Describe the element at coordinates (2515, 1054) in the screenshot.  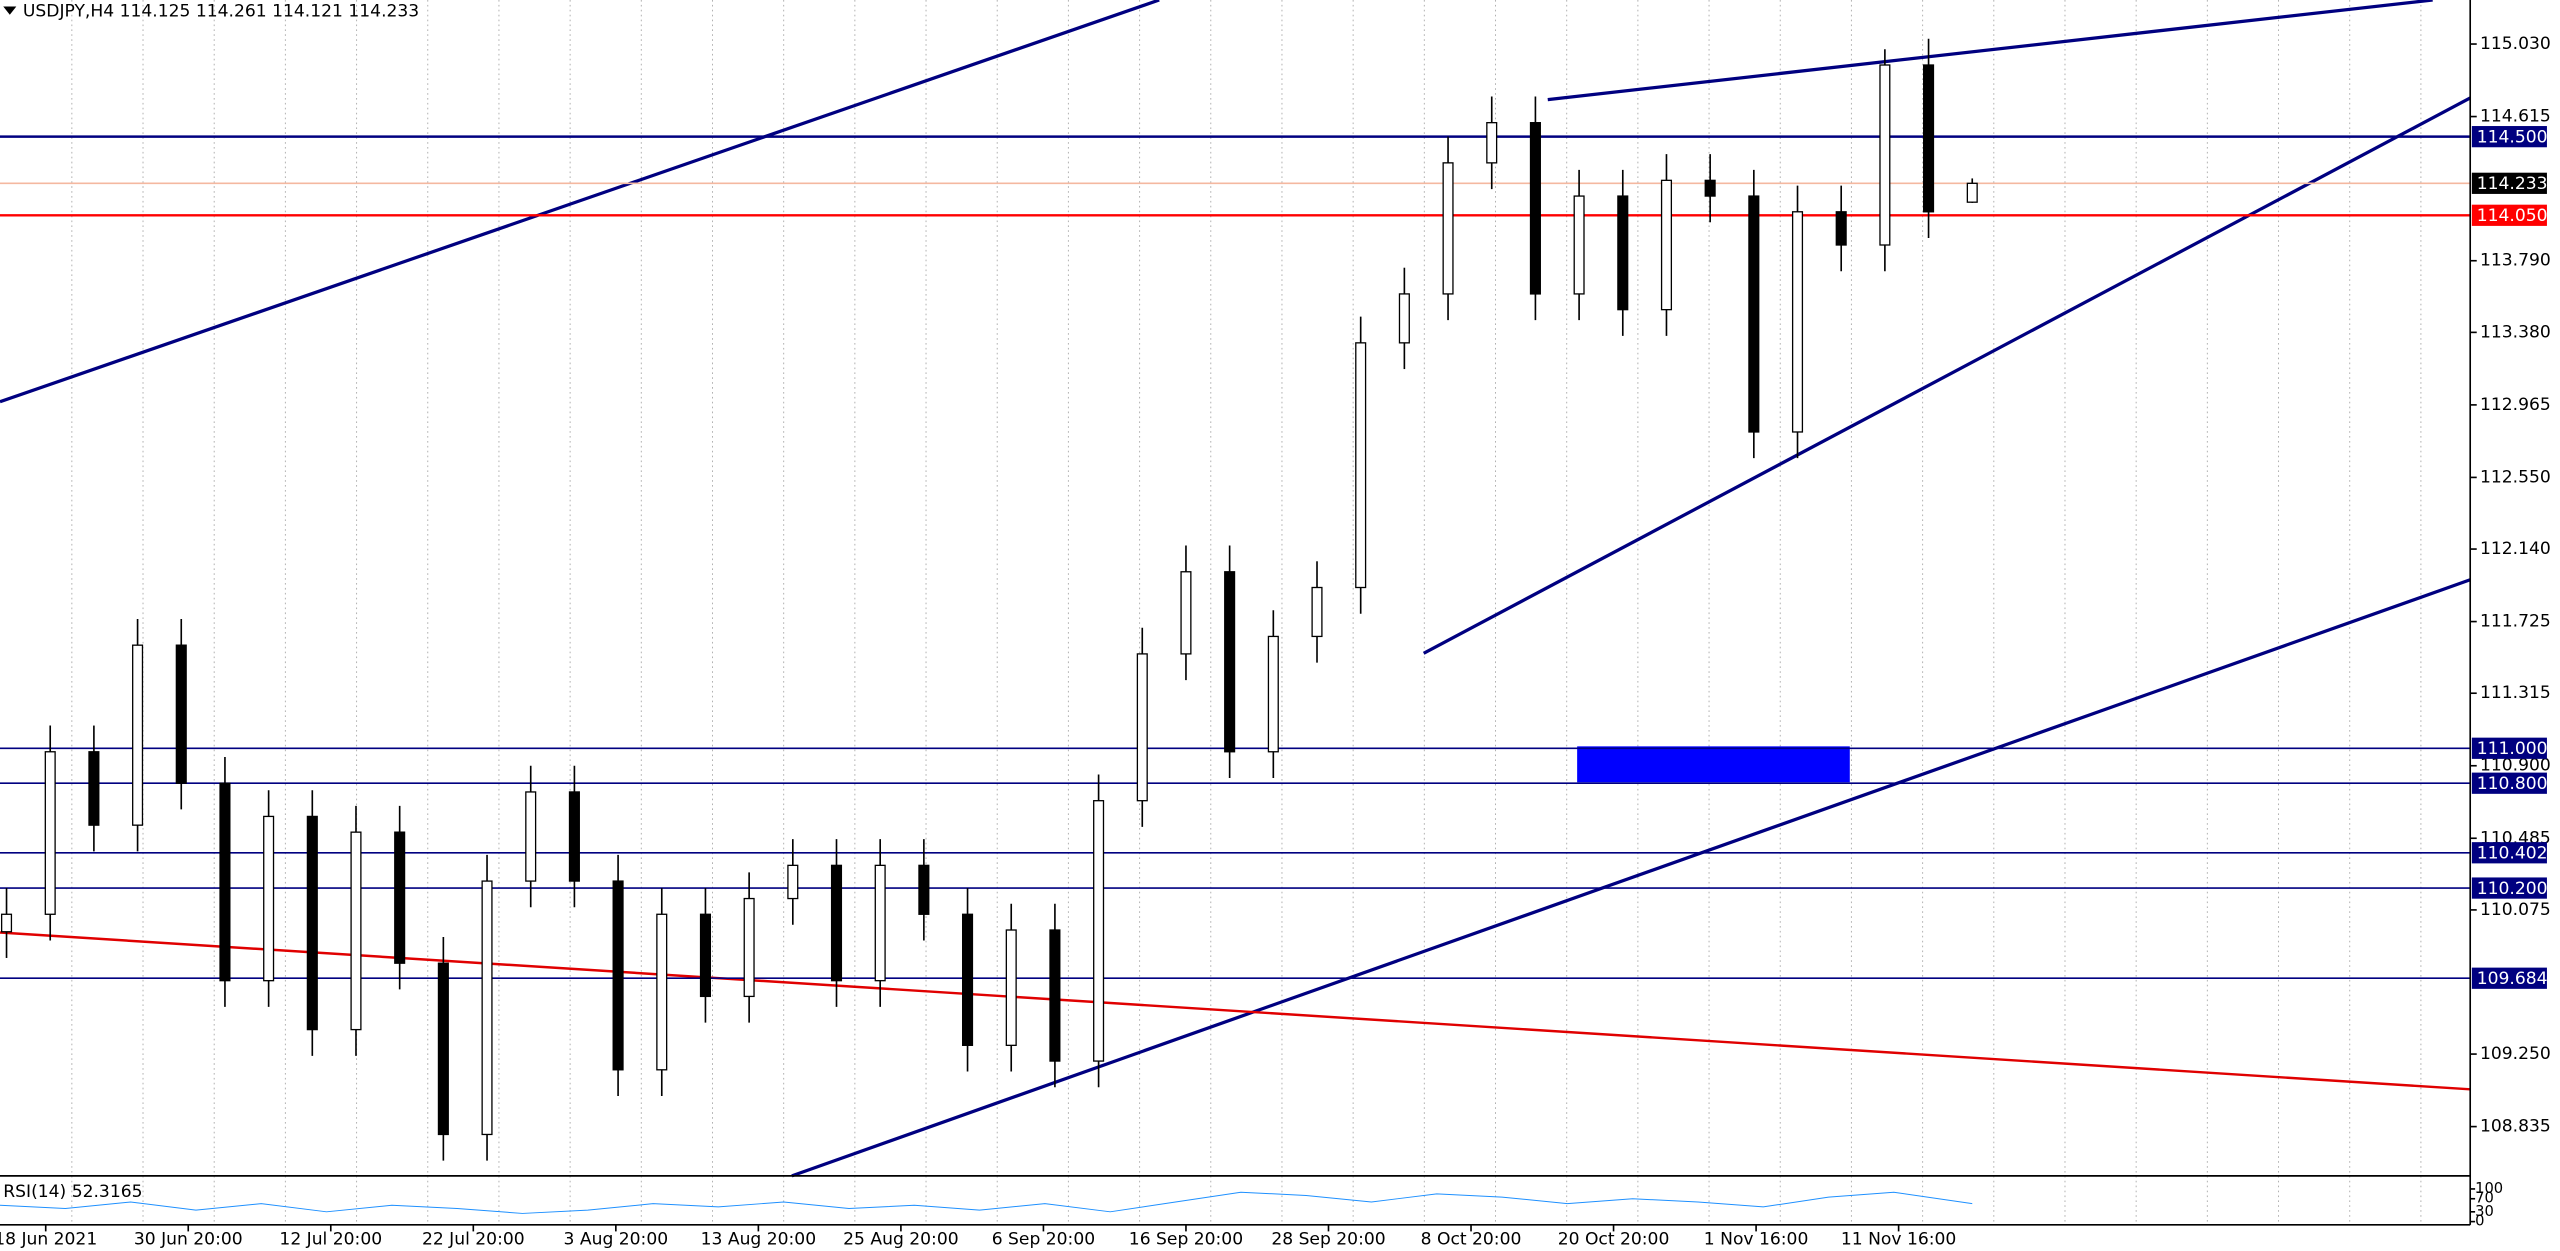
I see `y-tick-label: 109.250` at that location.